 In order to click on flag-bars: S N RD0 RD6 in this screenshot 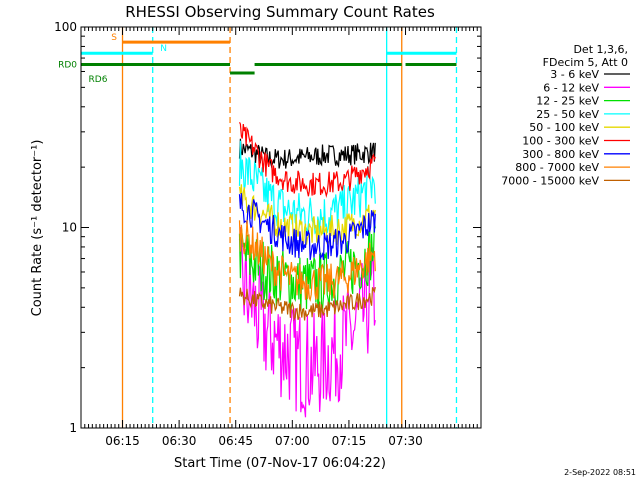, I will do `click(257, 59)`.